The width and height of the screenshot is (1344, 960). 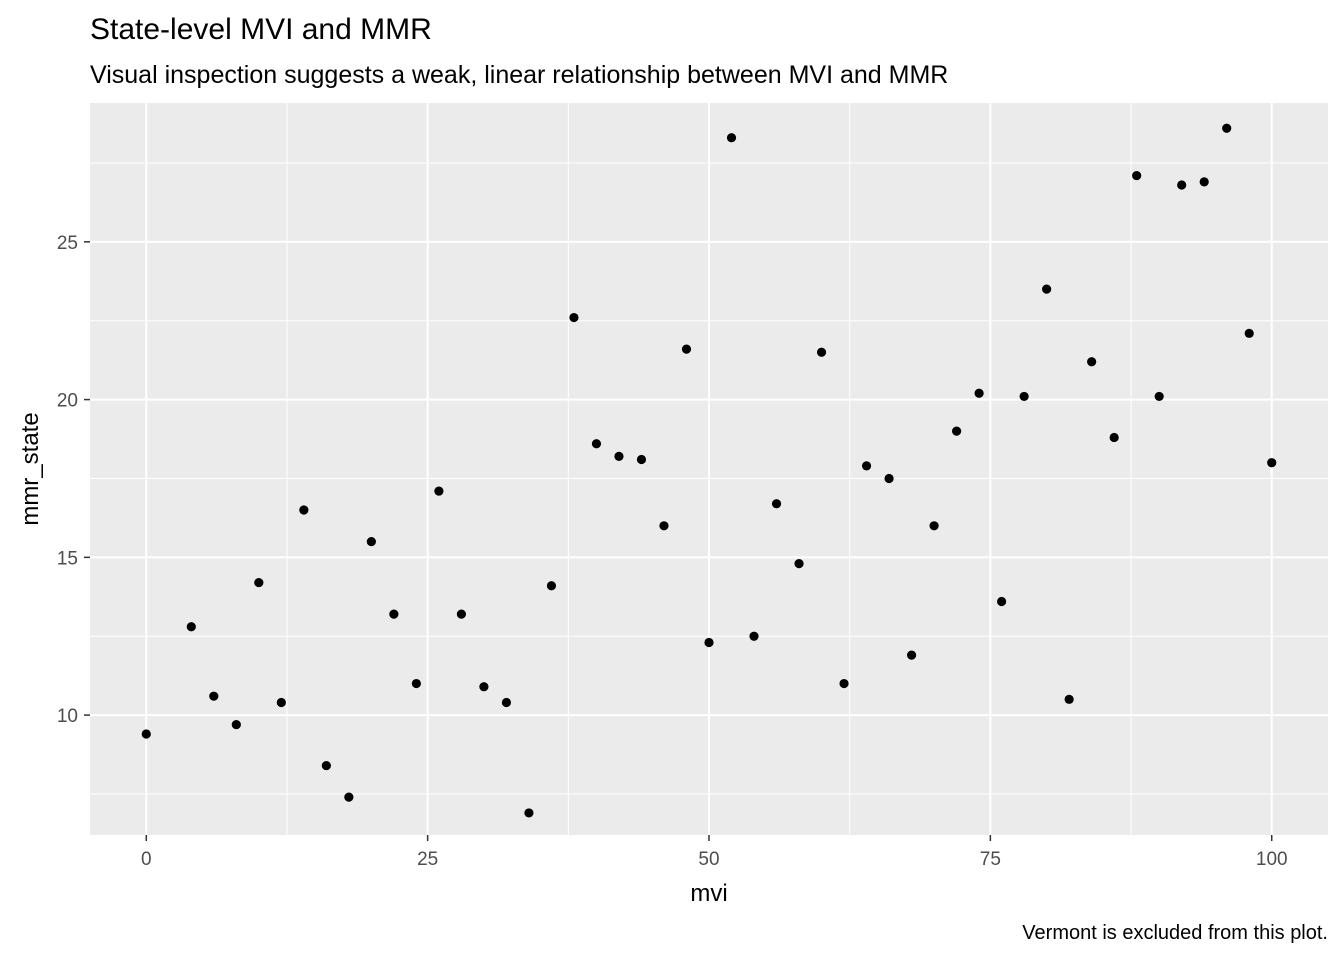 I want to click on chart-title: State-level MVI and MMR, so click(x=261, y=29).